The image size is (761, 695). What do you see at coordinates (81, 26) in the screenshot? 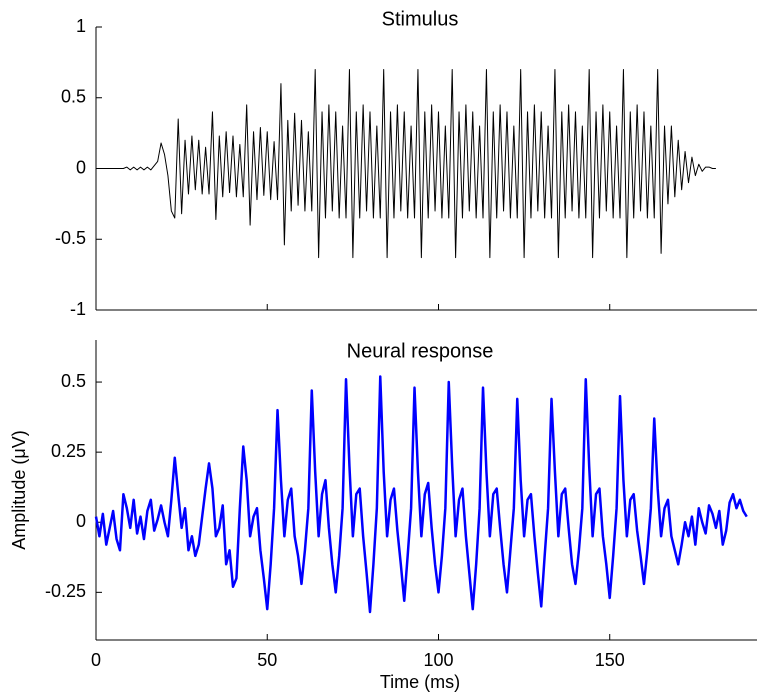
I see `y-tick-label: 1` at bounding box center [81, 26].